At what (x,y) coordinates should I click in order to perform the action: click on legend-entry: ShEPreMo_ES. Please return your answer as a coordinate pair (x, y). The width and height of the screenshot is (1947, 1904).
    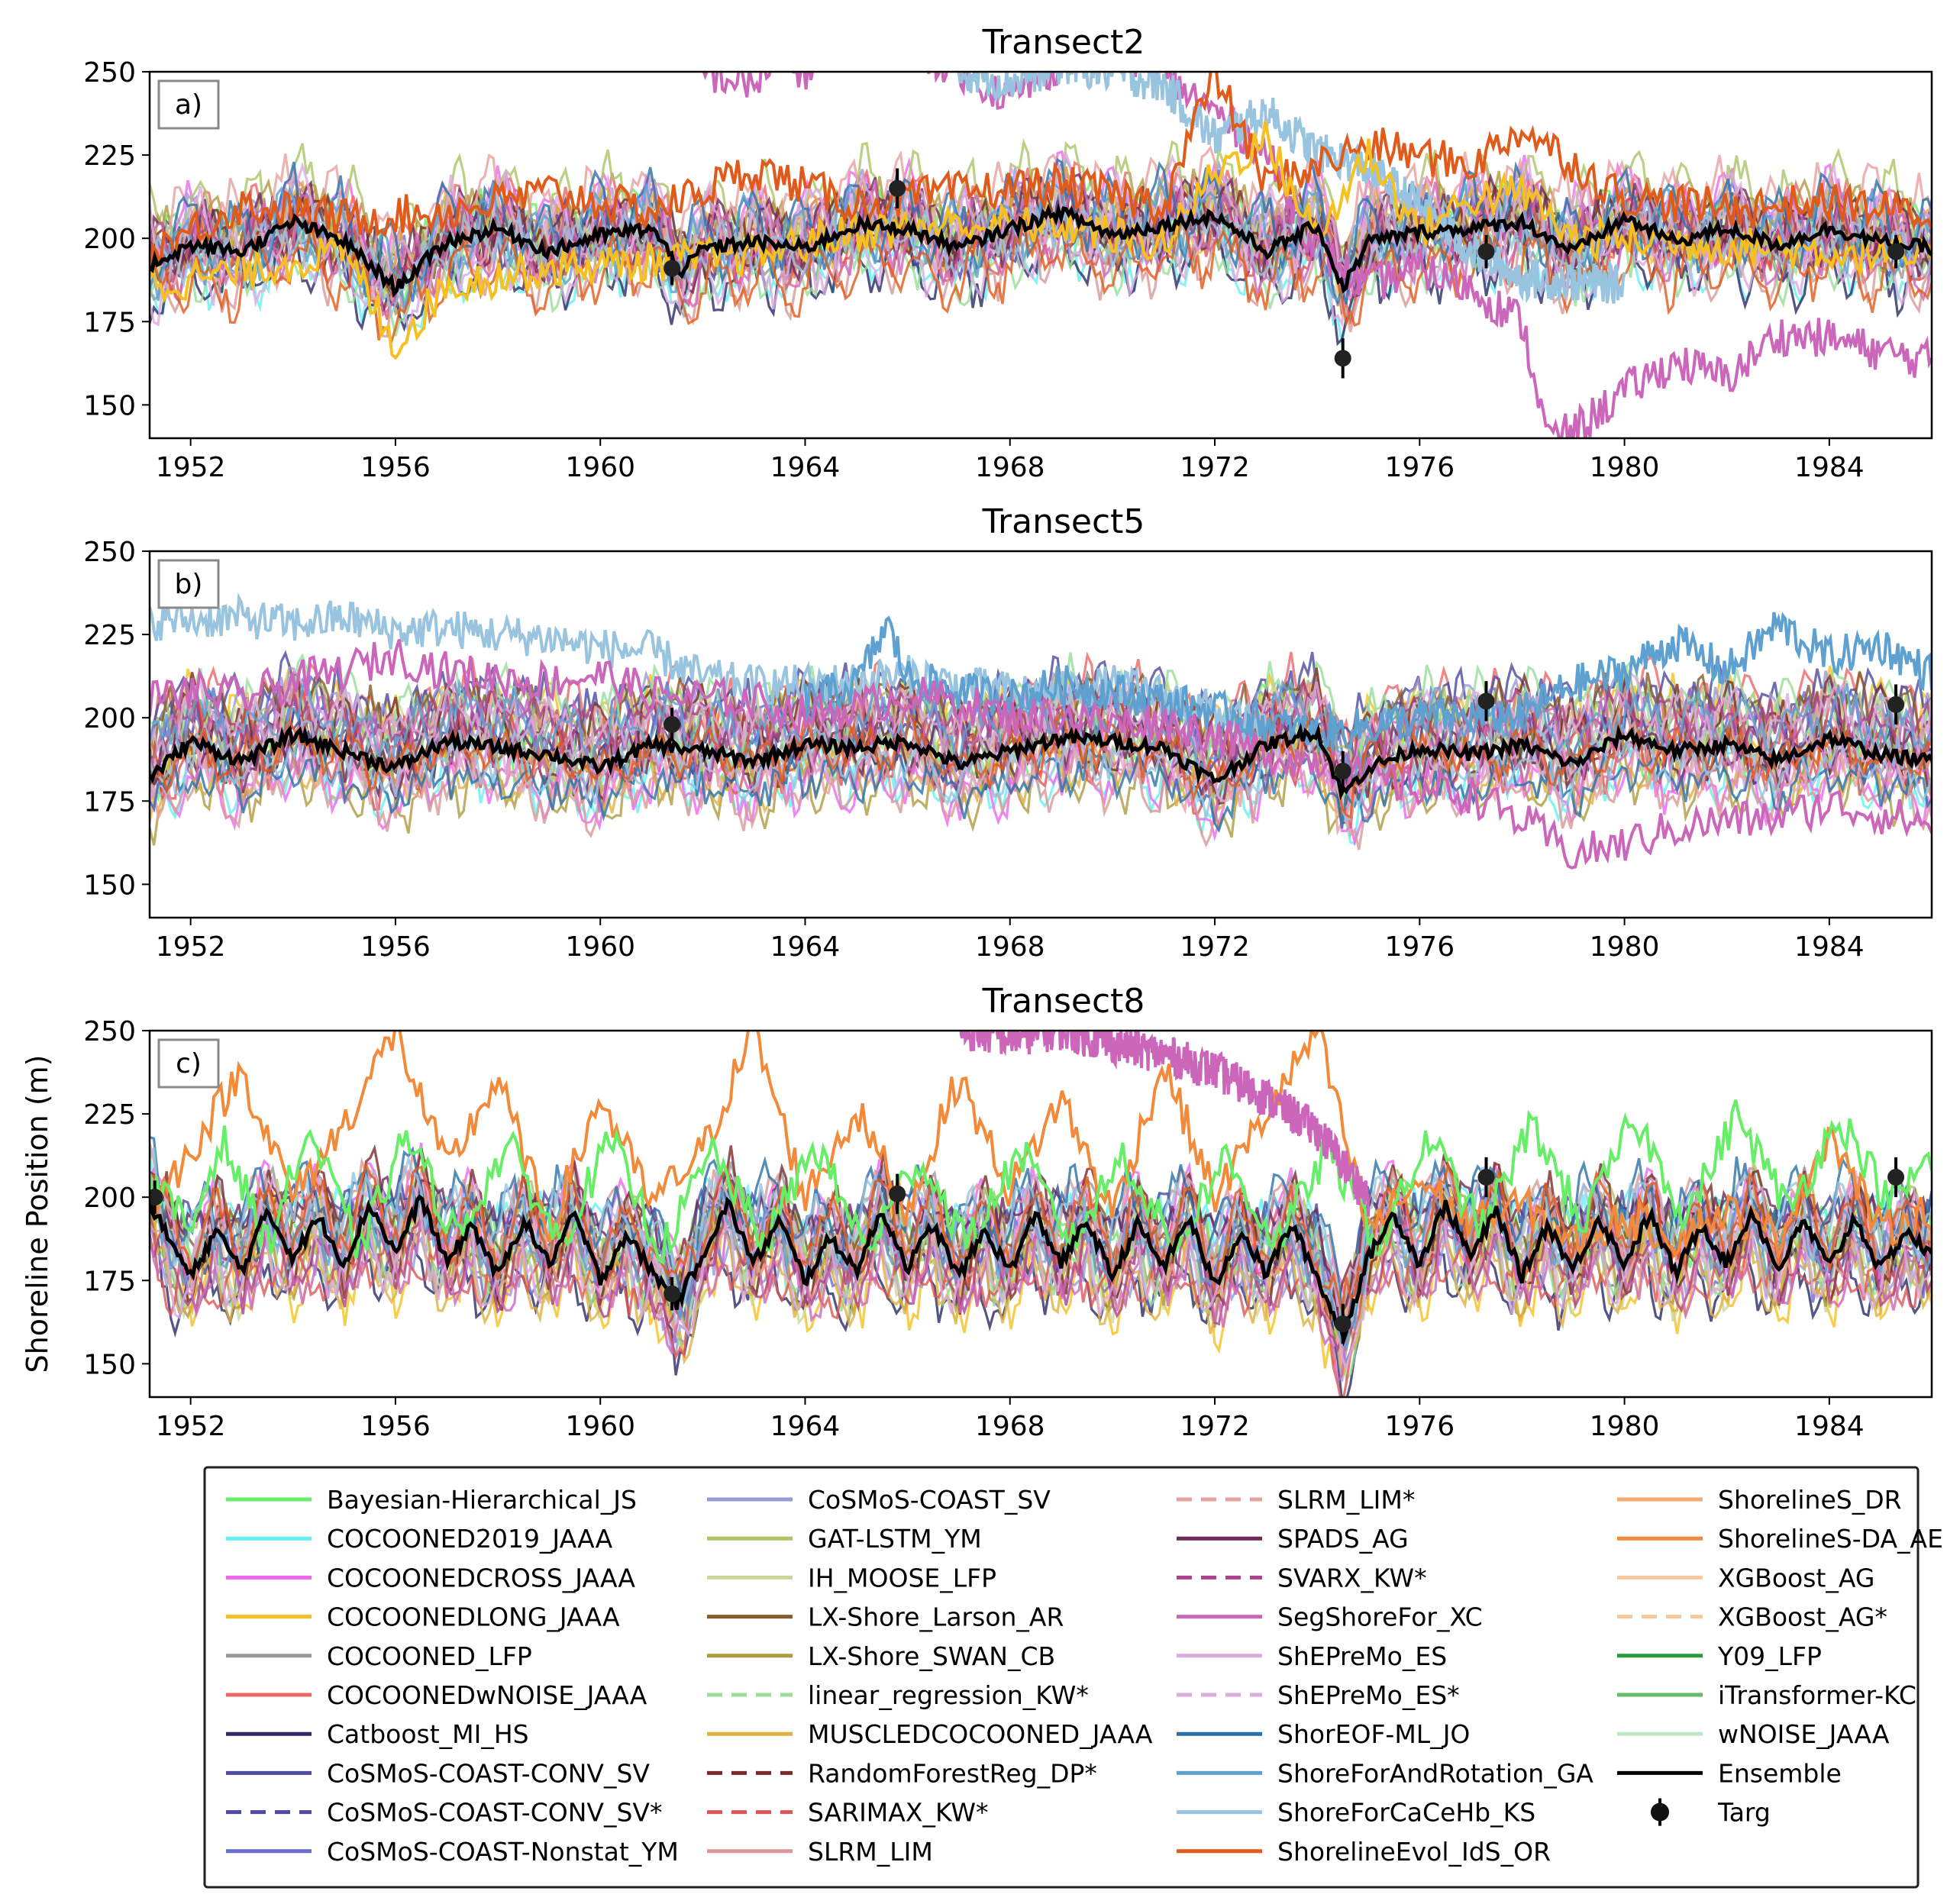
    Looking at the image, I should click on (1312, 1656).